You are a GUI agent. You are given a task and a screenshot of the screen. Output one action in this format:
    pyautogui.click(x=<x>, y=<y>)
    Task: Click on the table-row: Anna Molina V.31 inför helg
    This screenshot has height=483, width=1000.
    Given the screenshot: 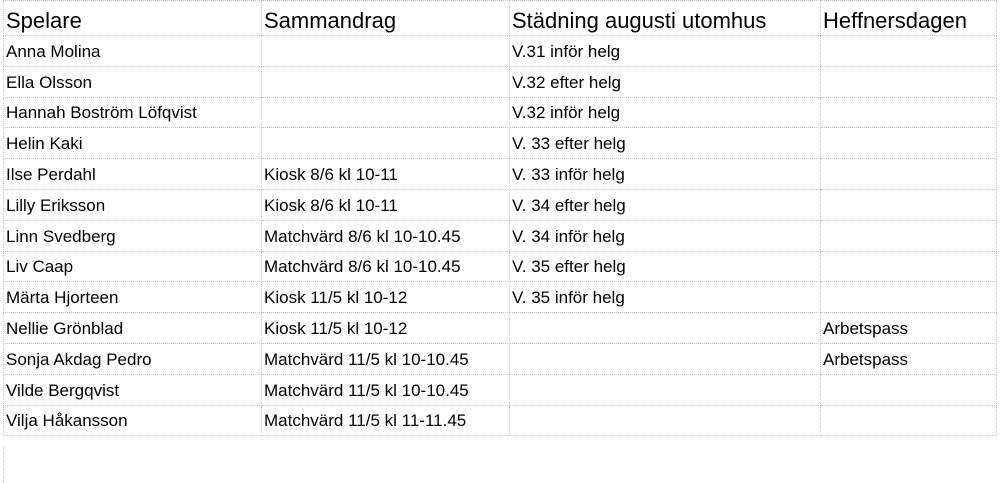 What is the action you would take?
    pyautogui.click(x=500, y=51)
    